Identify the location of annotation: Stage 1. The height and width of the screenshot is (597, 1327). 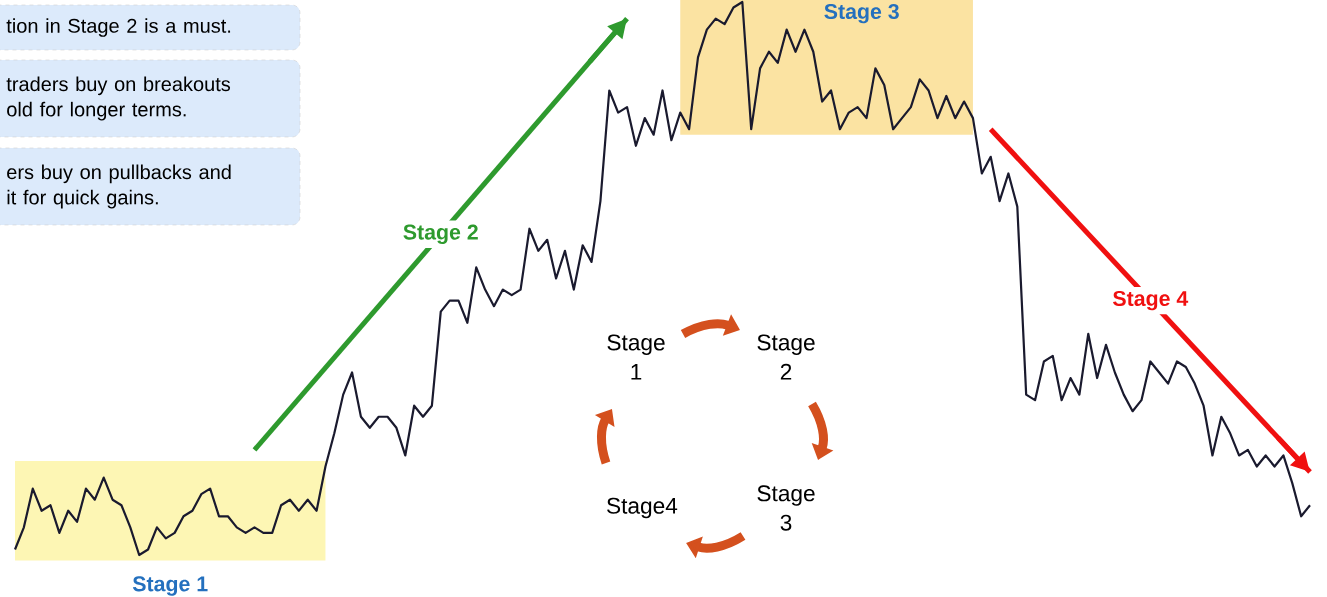
(636, 357).